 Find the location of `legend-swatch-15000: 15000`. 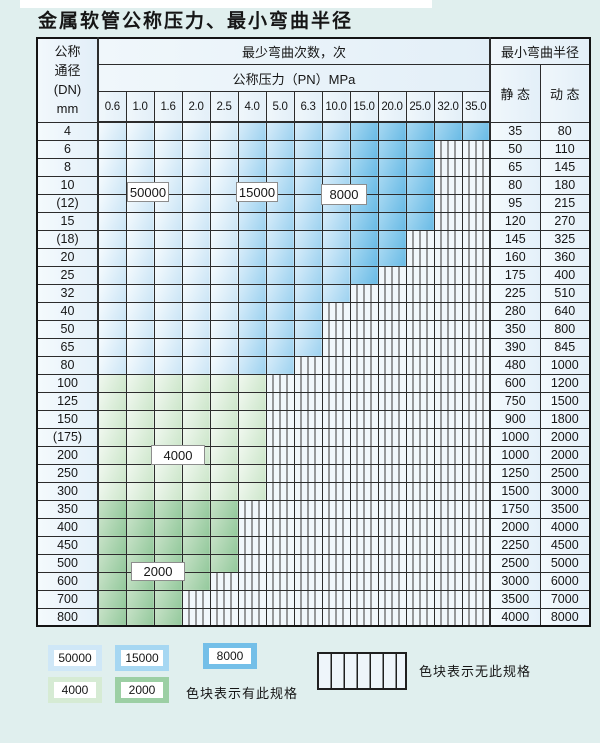

legend-swatch-15000: 15000 is located at coordinates (142, 658).